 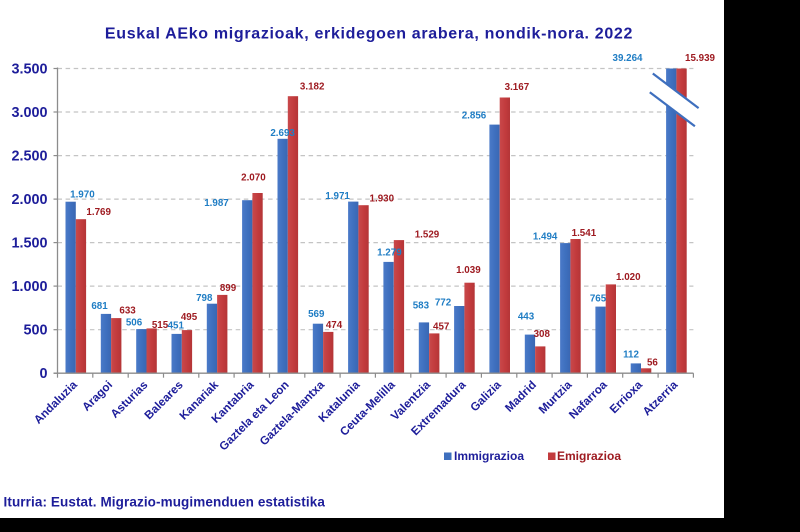 What do you see at coordinates (652, 363) in the screenshot?
I see `svg-text: 56` at bounding box center [652, 363].